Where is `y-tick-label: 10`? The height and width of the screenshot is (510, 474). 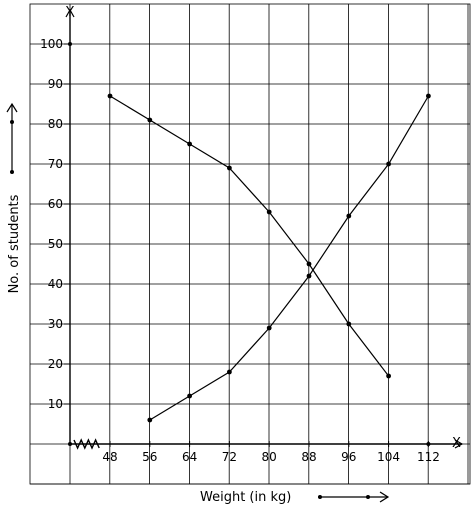 y-tick-label: 10 is located at coordinates (55, 404).